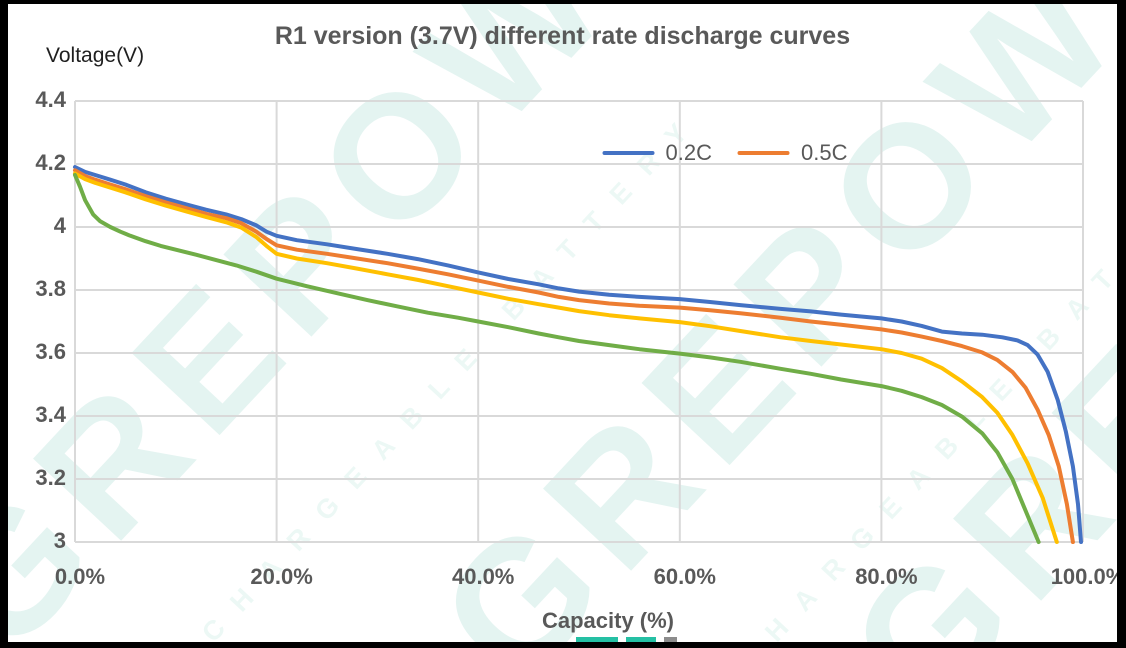 The height and width of the screenshot is (648, 1126). Describe the element at coordinates (688, 152) in the screenshot. I see `legend-label: 0.2C` at that location.